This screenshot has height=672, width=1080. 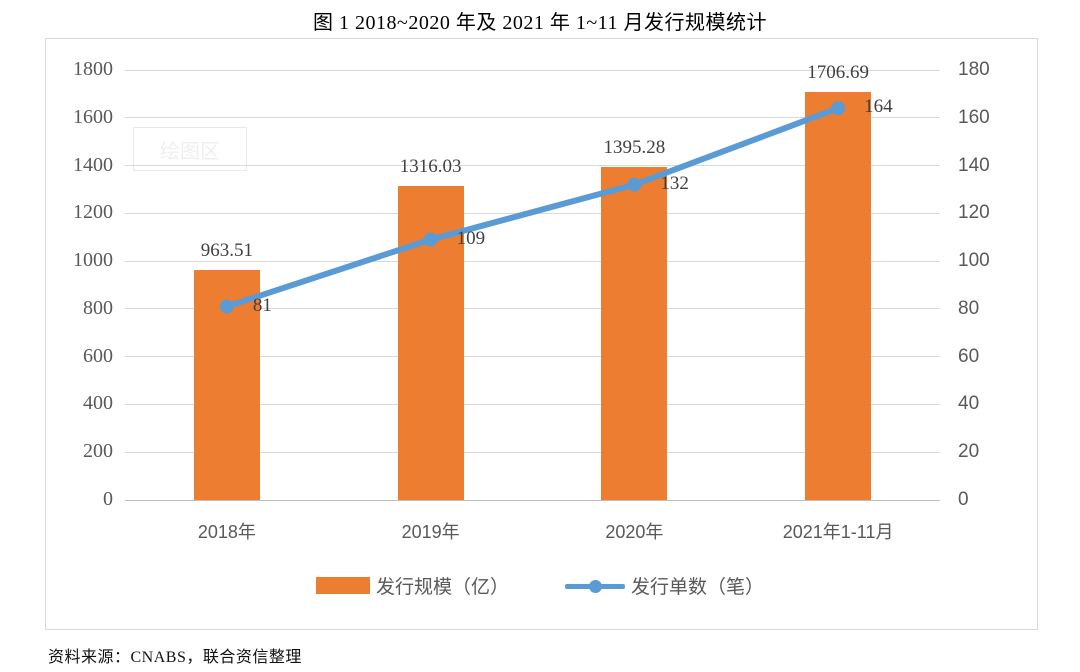 I want to click on legend-label-bar-series: 发行规模（亿）, so click(x=442, y=587).